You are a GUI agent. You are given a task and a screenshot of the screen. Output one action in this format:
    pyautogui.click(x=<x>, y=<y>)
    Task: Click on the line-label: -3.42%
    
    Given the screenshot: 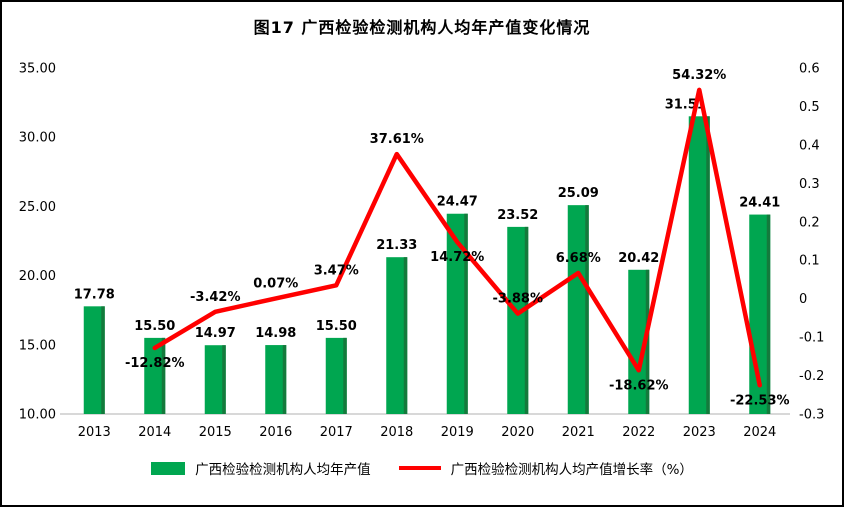 What is the action you would take?
    pyautogui.click(x=215, y=297)
    